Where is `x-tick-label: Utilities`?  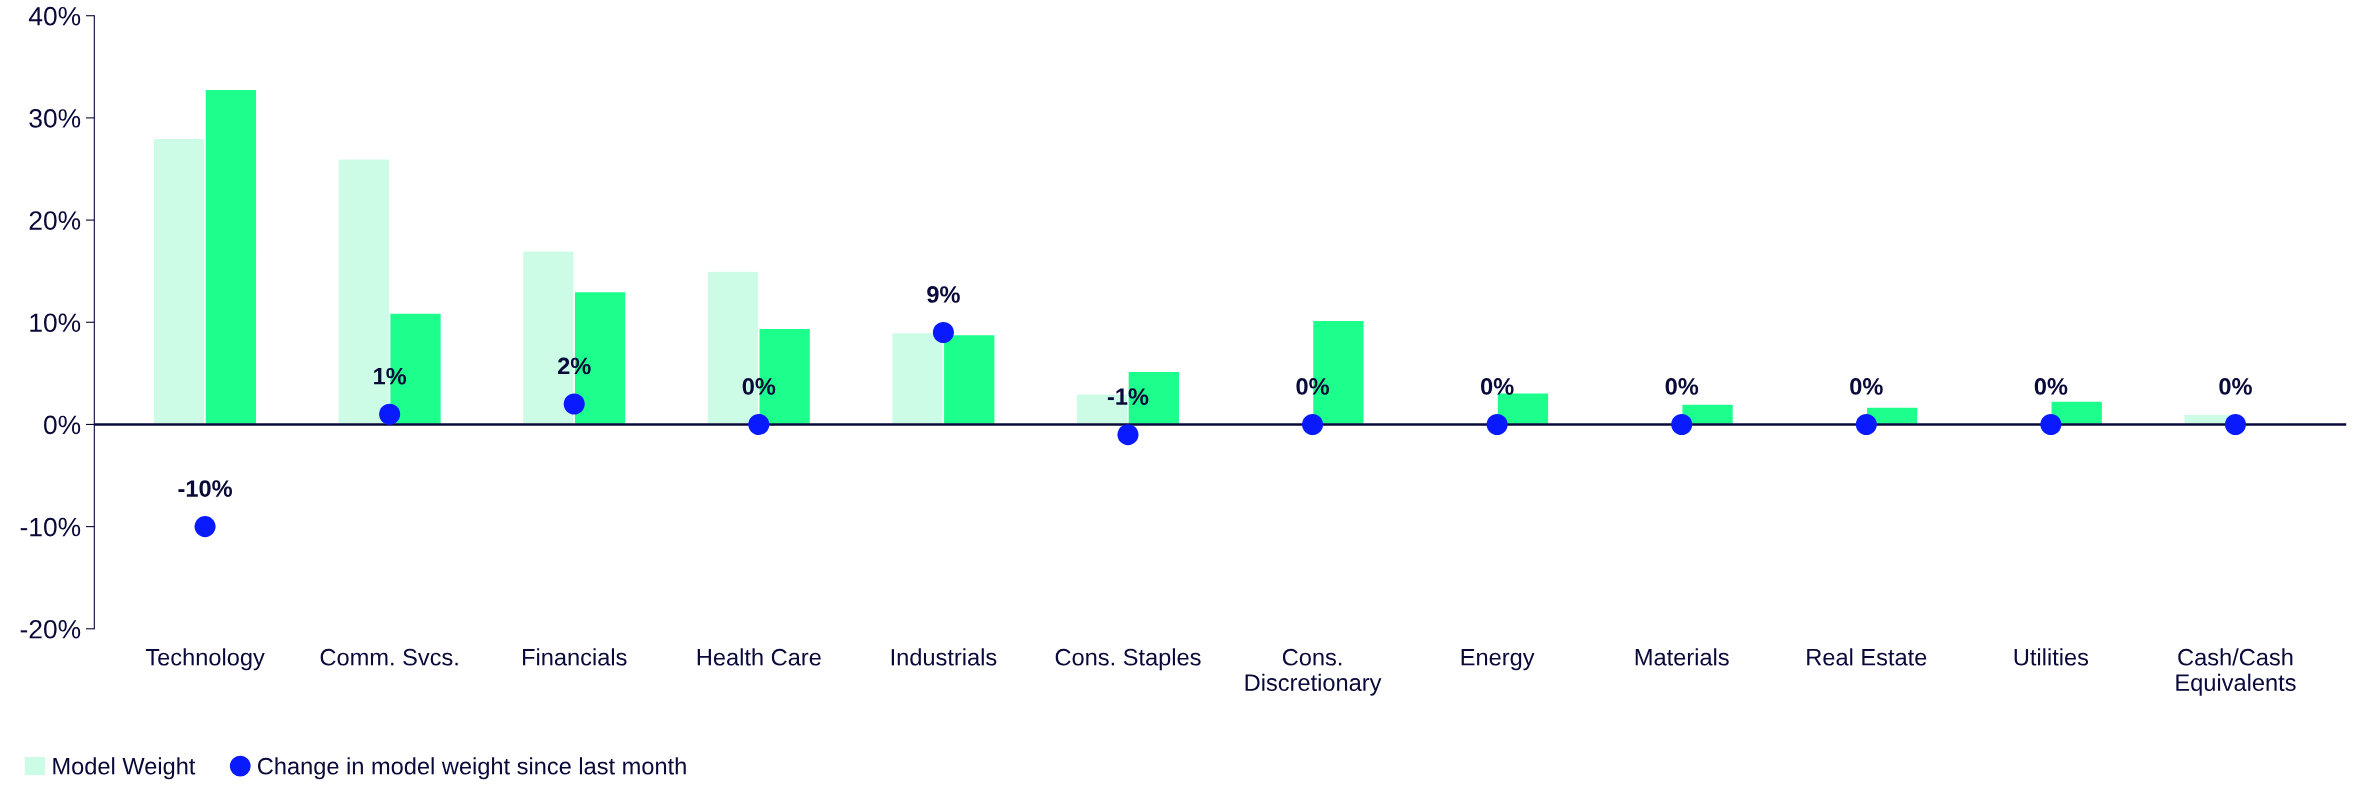 x-tick-label: Utilities is located at coordinates (2051, 657).